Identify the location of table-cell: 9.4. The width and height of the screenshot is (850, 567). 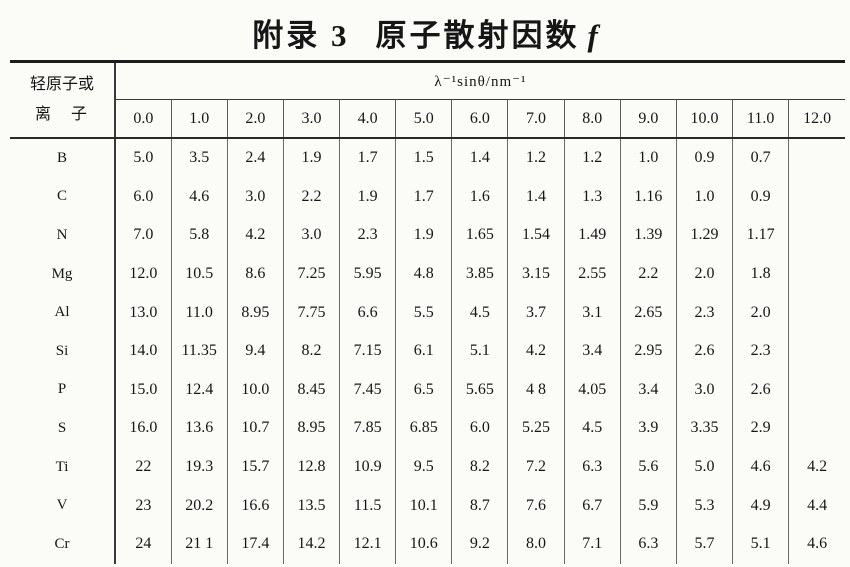
(255, 351).